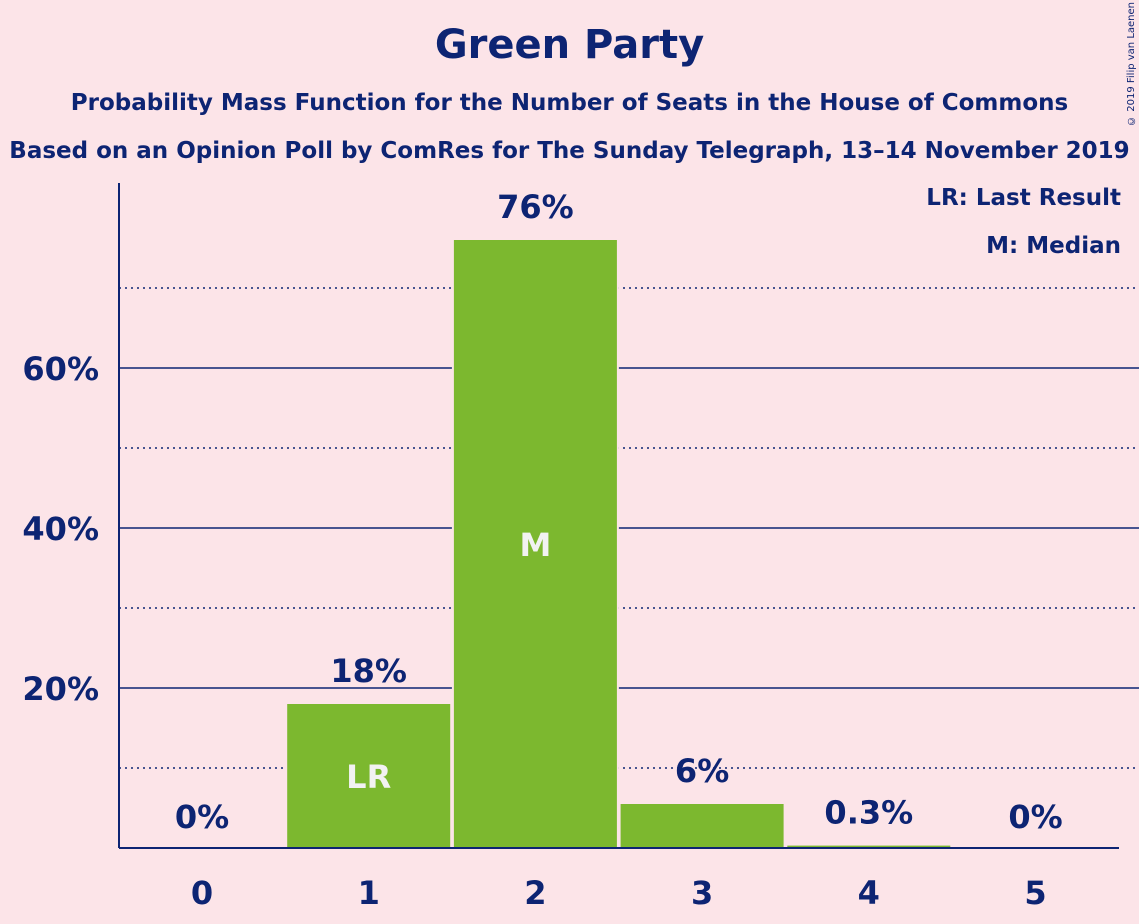 The image size is (1139, 924). Describe the element at coordinates (1035, 893) in the screenshot. I see `x-tick-label: 5` at that location.